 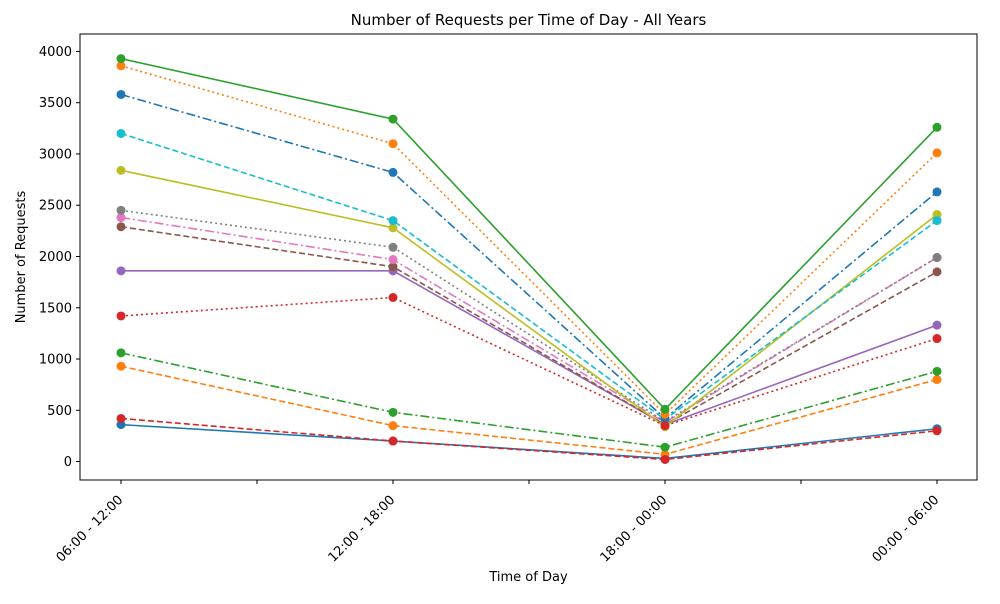 I want to click on y-tick-label: 4000, so click(x=55, y=52).